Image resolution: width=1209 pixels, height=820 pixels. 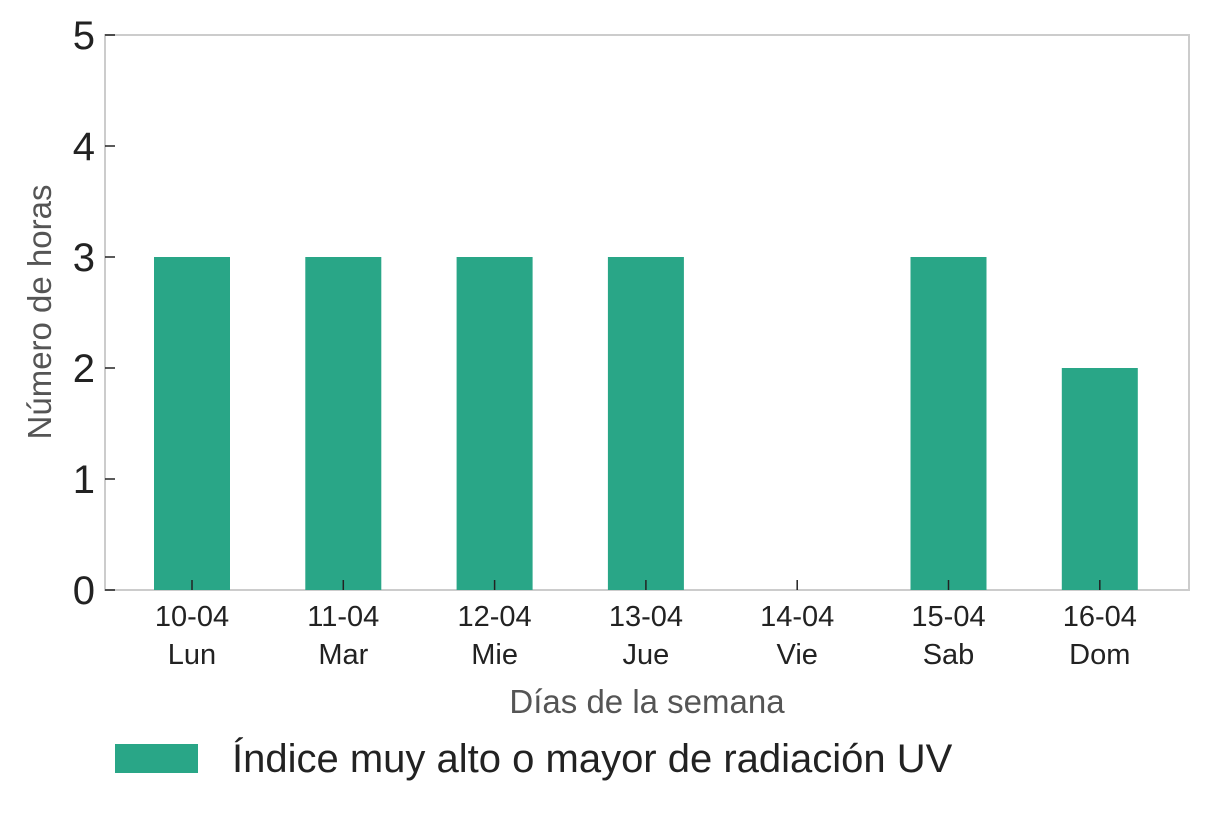 What do you see at coordinates (343, 655) in the screenshot?
I see `x-tick-label-day: Mar` at bounding box center [343, 655].